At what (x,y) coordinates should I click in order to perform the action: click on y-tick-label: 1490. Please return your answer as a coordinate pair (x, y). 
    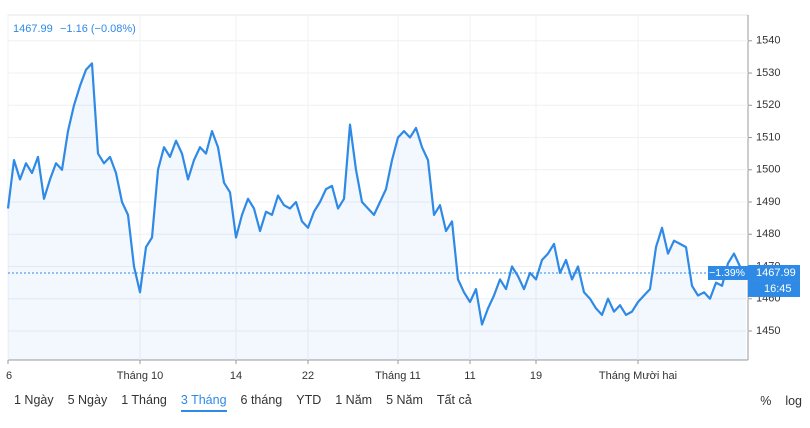
    Looking at the image, I should click on (768, 202).